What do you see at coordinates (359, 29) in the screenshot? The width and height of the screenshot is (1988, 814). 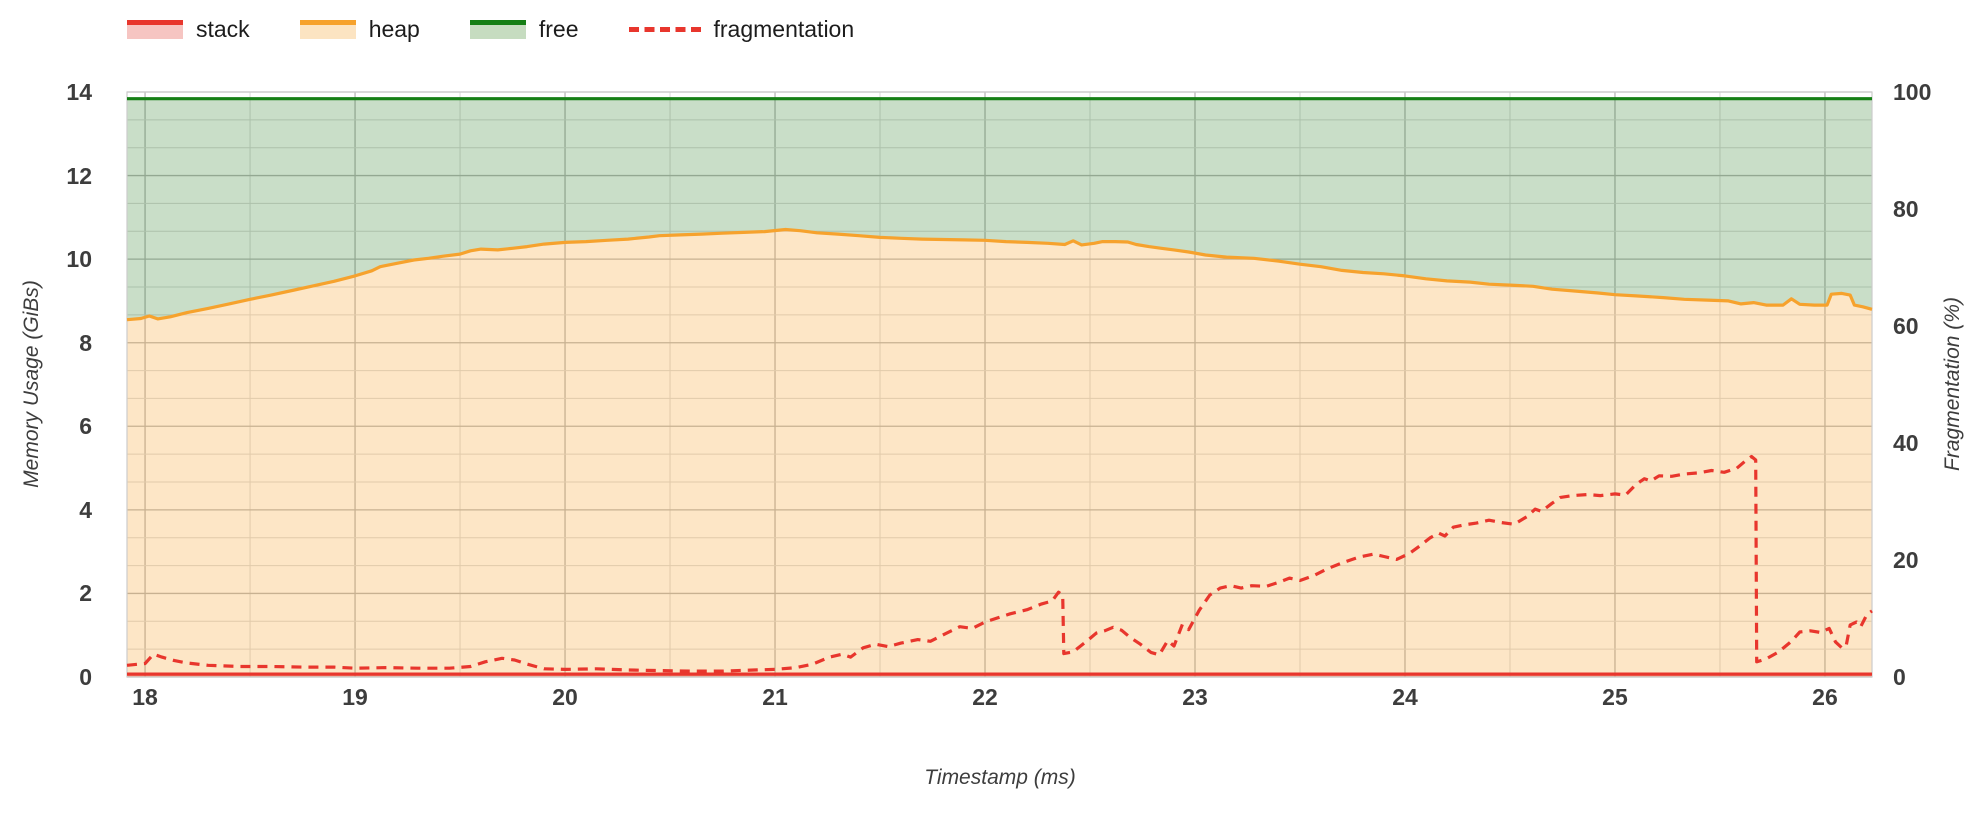 I see `legend-item-heap: heap` at bounding box center [359, 29].